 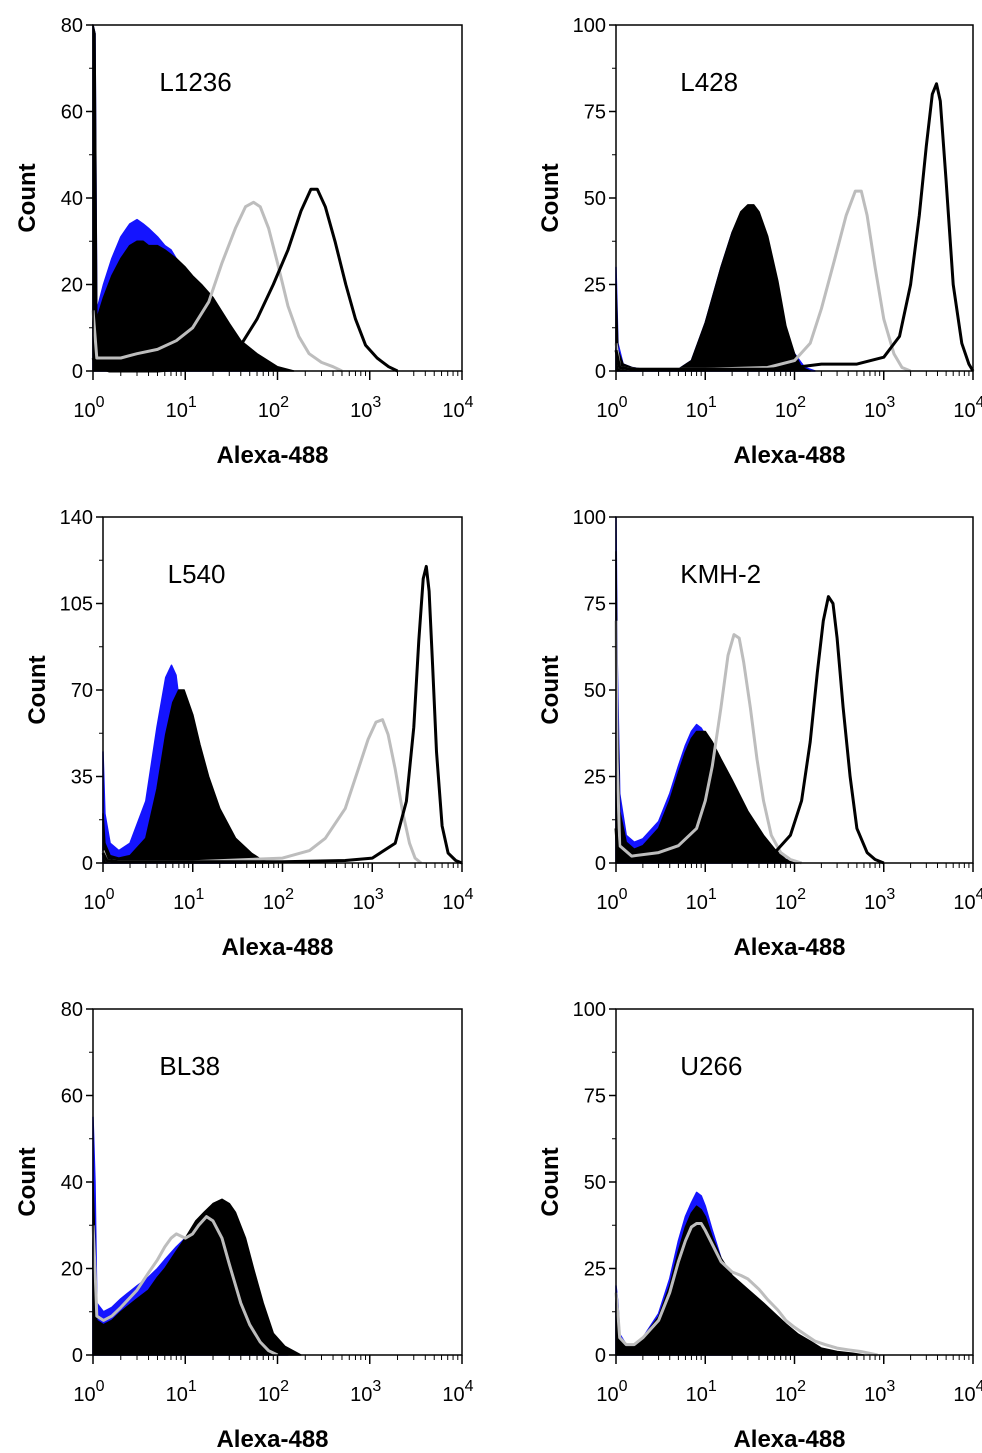 What do you see at coordinates (82, 691) in the screenshot?
I see `y-tick-label: 70` at bounding box center [82, 691].